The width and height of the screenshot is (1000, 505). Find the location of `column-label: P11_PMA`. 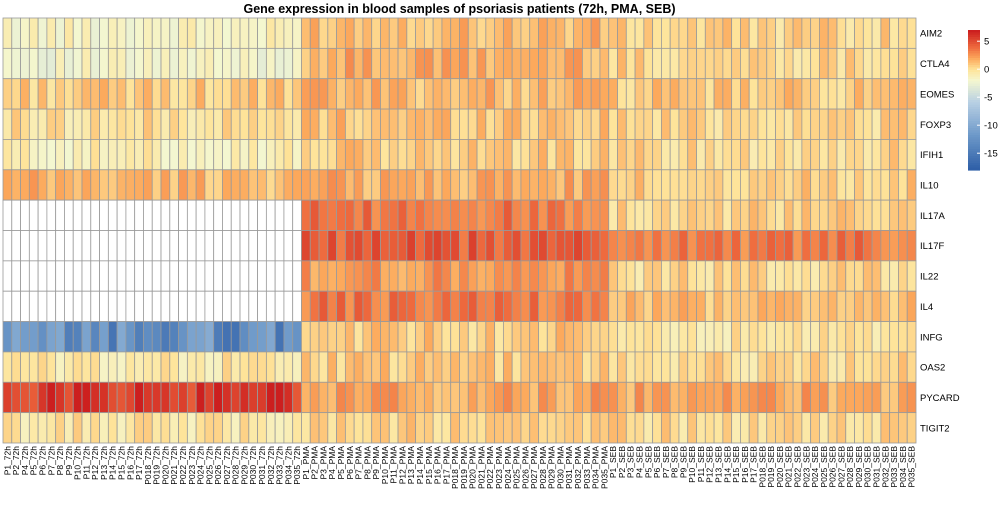

column-label: P11_PMA is located at coordinates (394, 465).